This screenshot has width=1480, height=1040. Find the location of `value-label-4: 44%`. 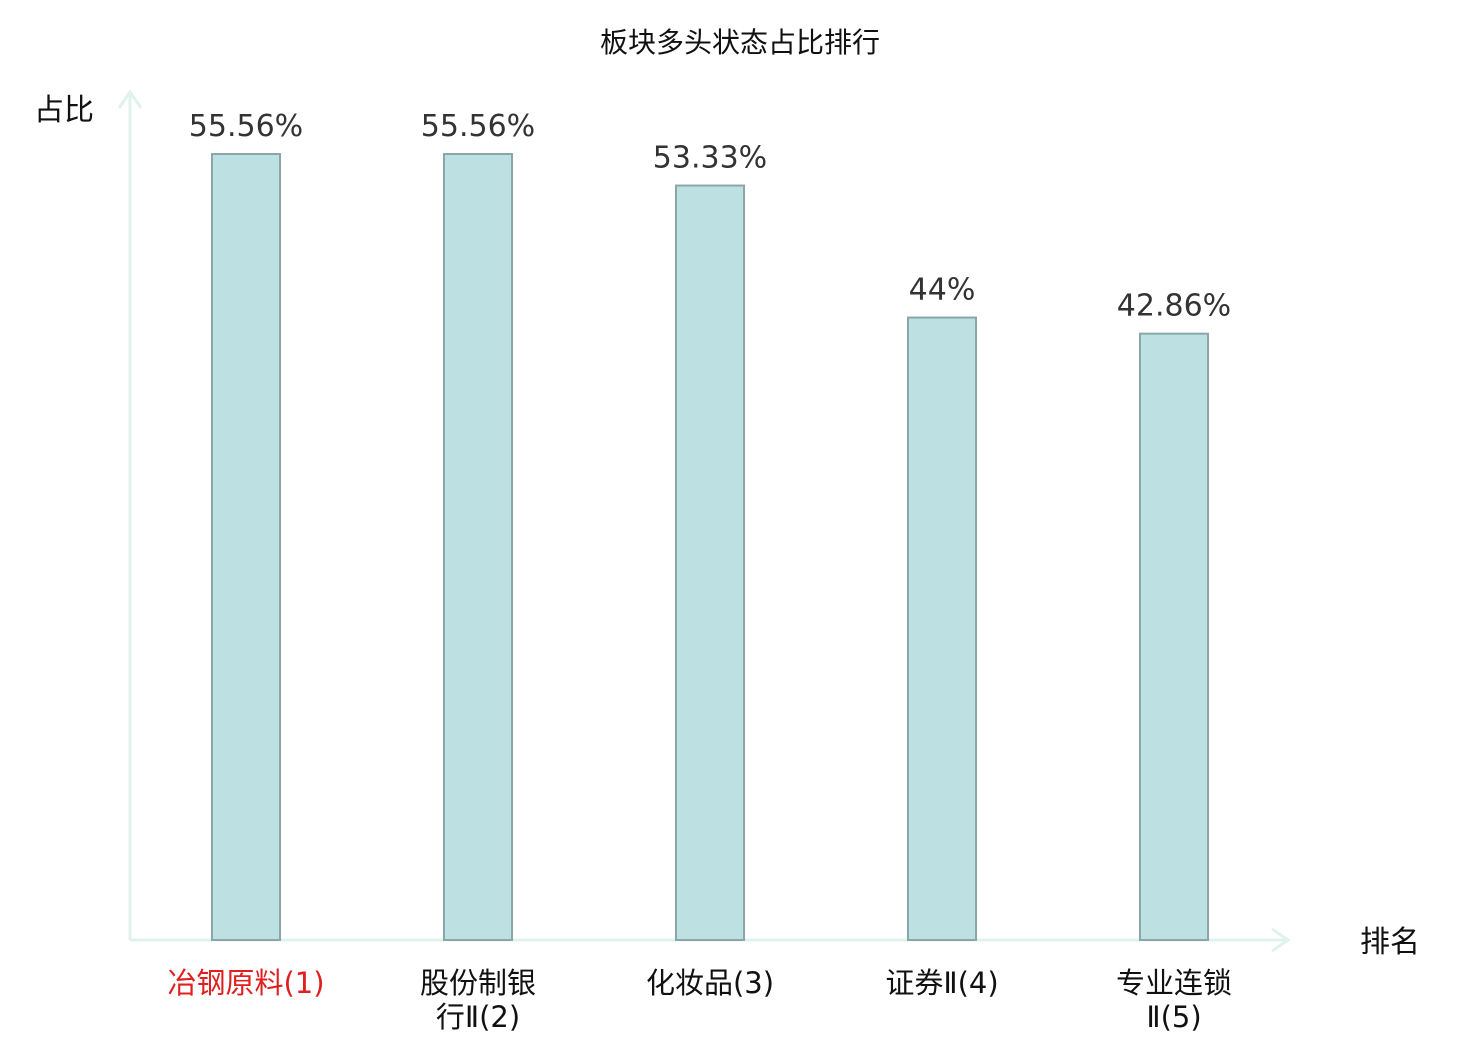

value-label-4: 44% is located at coordinates (942, 290).